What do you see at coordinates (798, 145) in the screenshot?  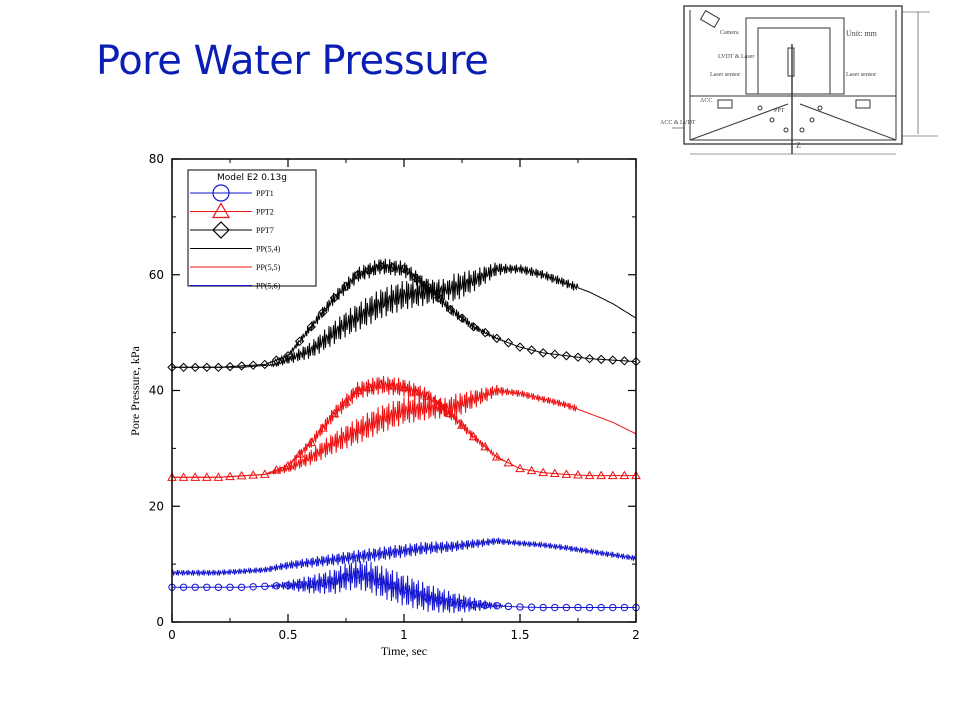 I see `schematic-label-z: Z` at bounding box center [798, 145].